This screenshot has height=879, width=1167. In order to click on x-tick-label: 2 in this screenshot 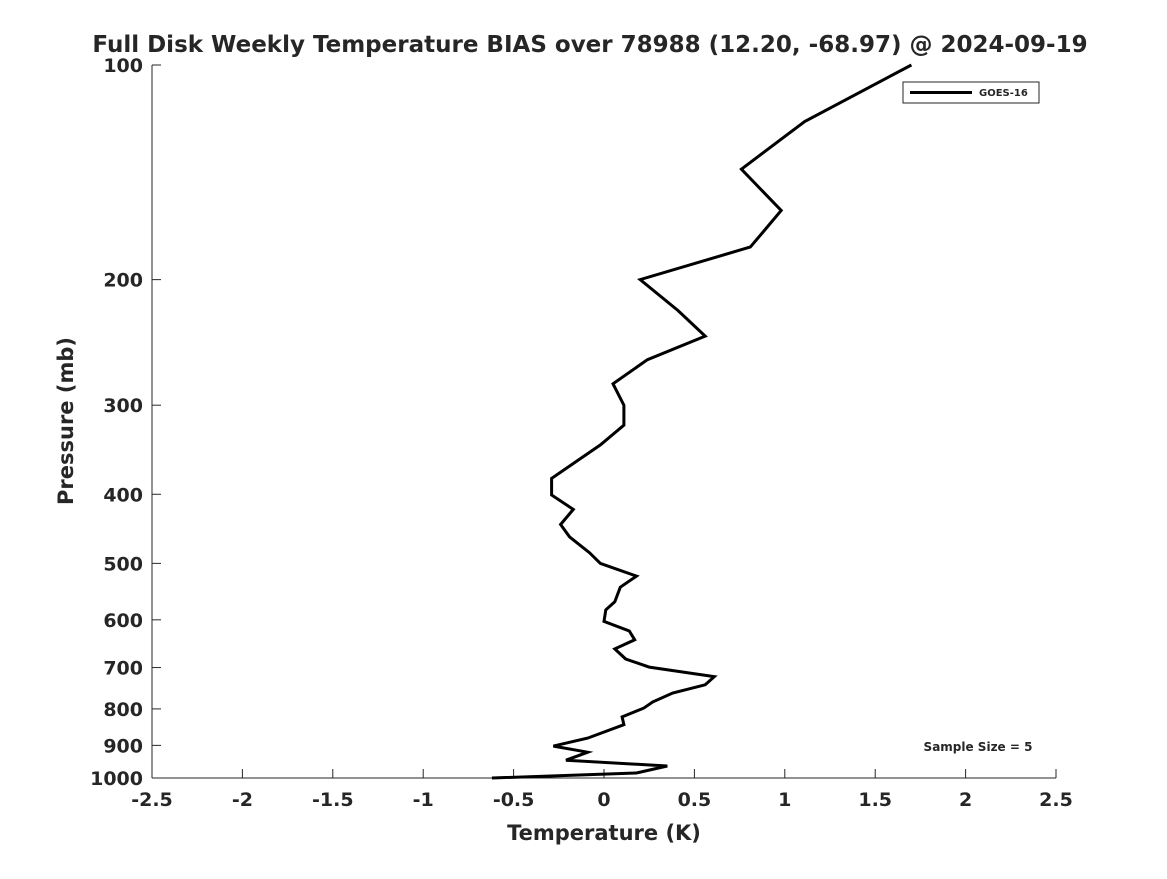, I will do `click(965, 800)`.